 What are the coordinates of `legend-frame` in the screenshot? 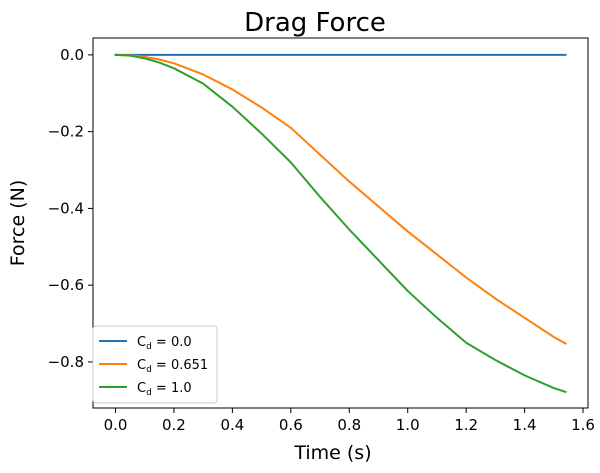 It's located at (155, 364).